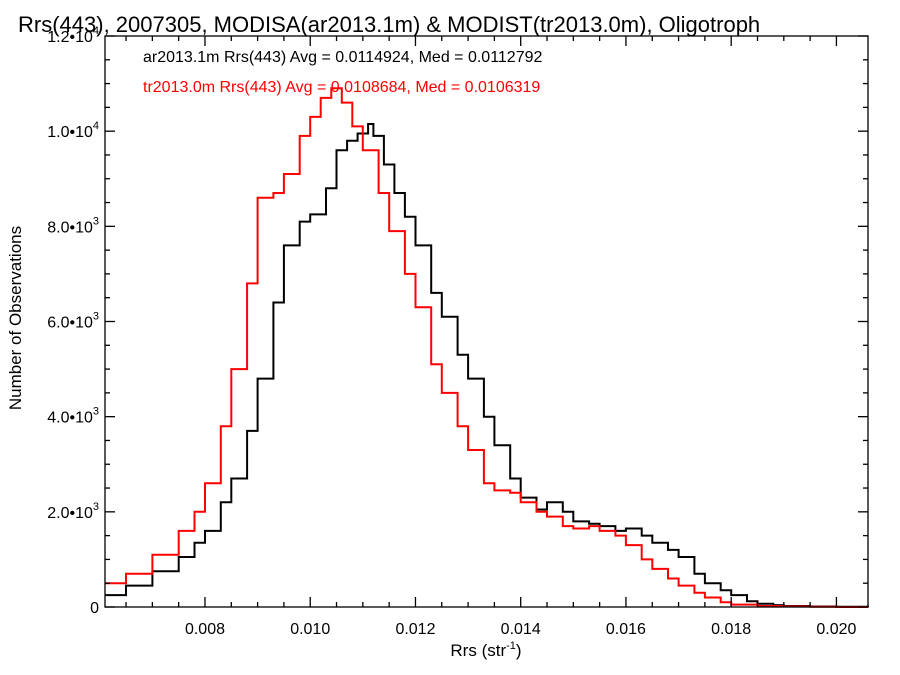 This screenshot has height=675, width=900. Describe the element at coordinates (310, 629) in the screenshot. I see `x-tick-label: 0.010` at that location.